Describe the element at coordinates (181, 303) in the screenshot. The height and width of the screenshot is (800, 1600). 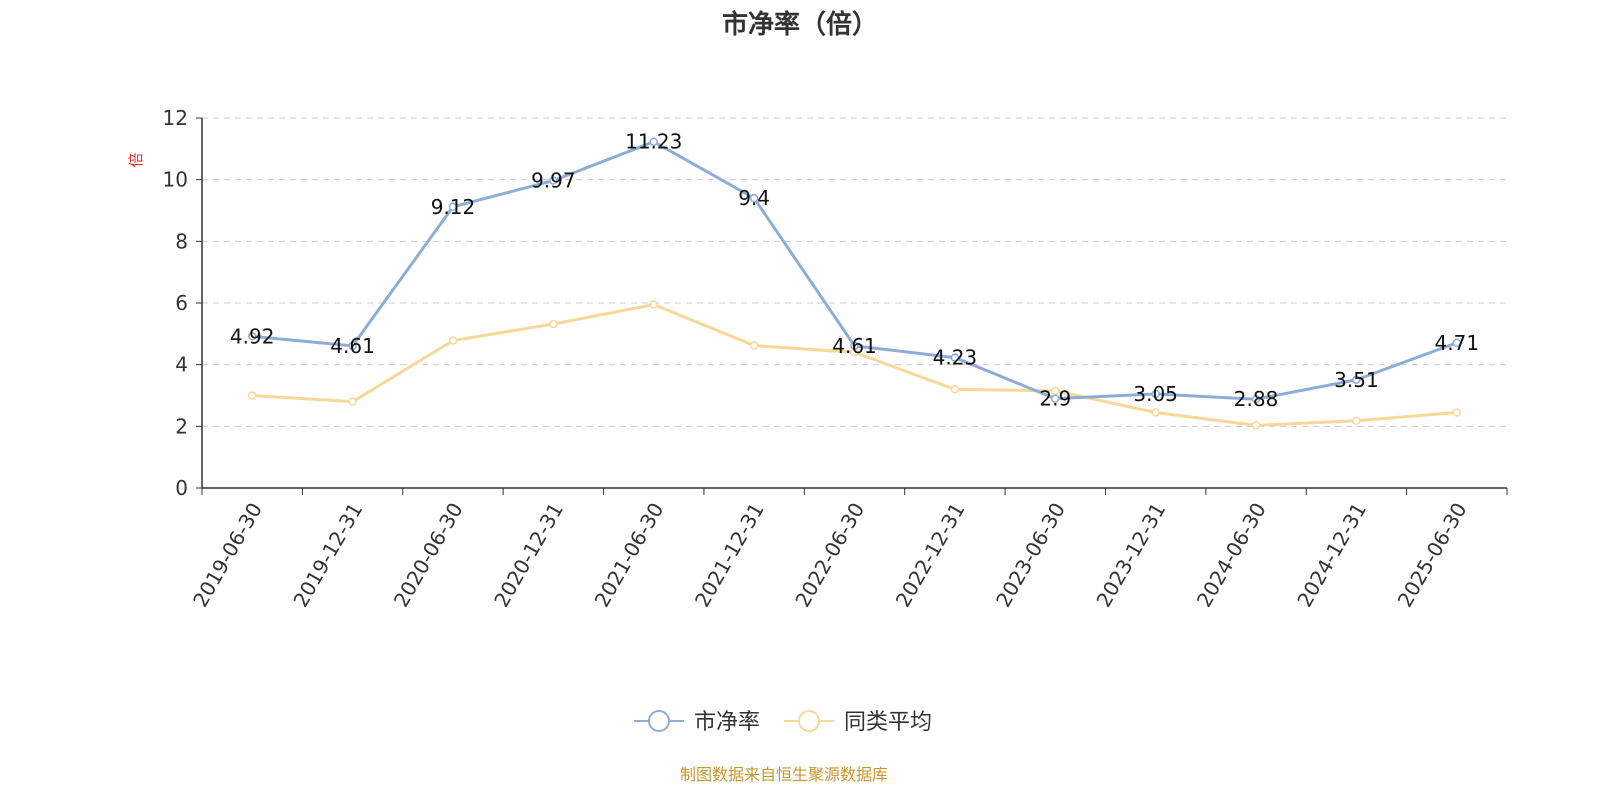
I see `y-tick-label: 6` at that location.